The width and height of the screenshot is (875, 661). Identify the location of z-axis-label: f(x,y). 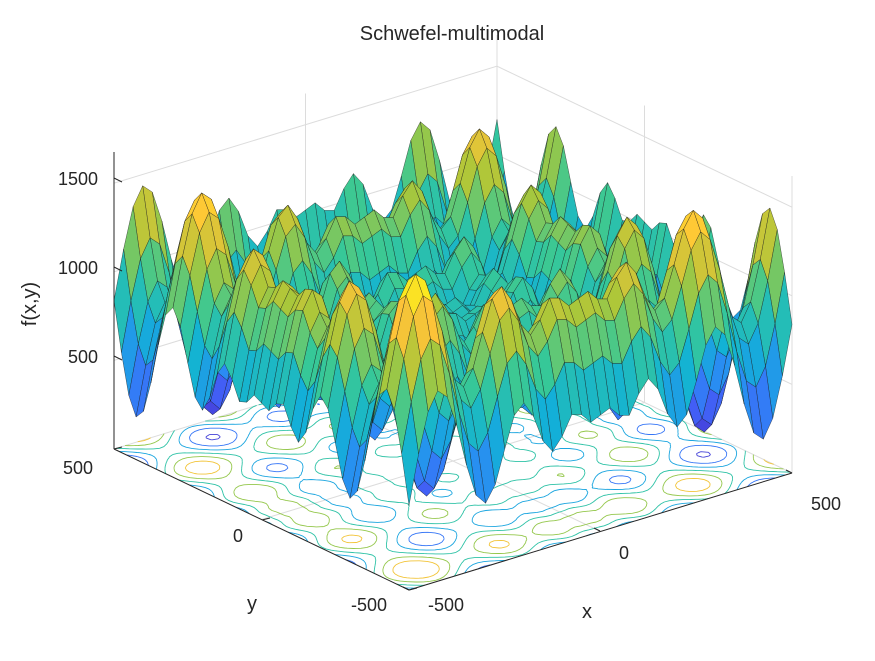
(30, 304).